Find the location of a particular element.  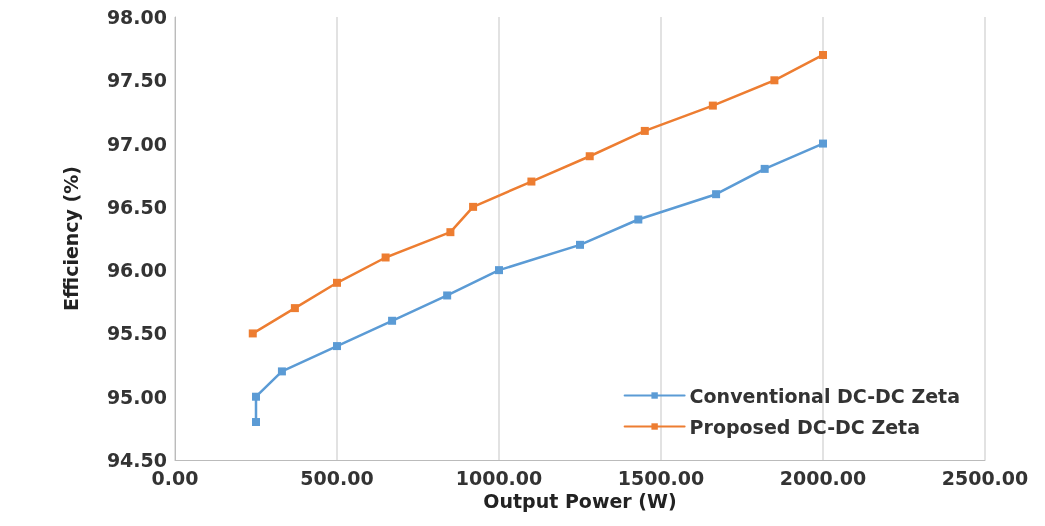

legend-label: Proposed DC-DC Zeta is located at coordinates (804, 426).